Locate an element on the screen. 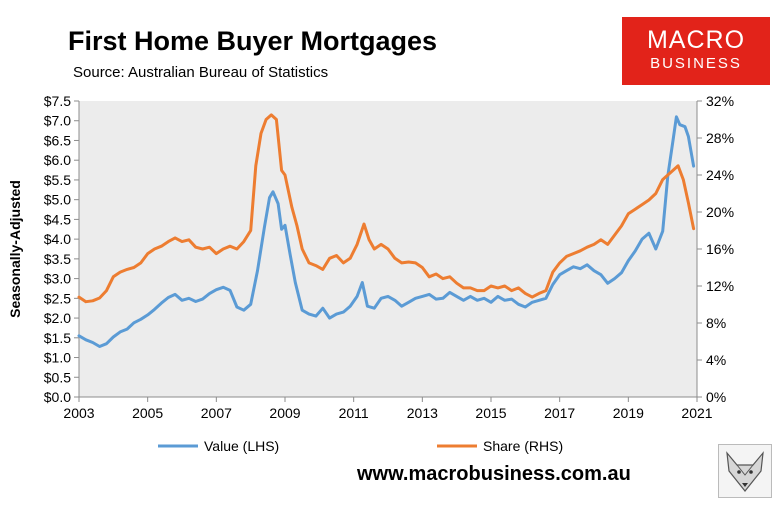 This screenshot has width=778, height=505. x-tick-label: 2007 is located at coordinates (216, 413).